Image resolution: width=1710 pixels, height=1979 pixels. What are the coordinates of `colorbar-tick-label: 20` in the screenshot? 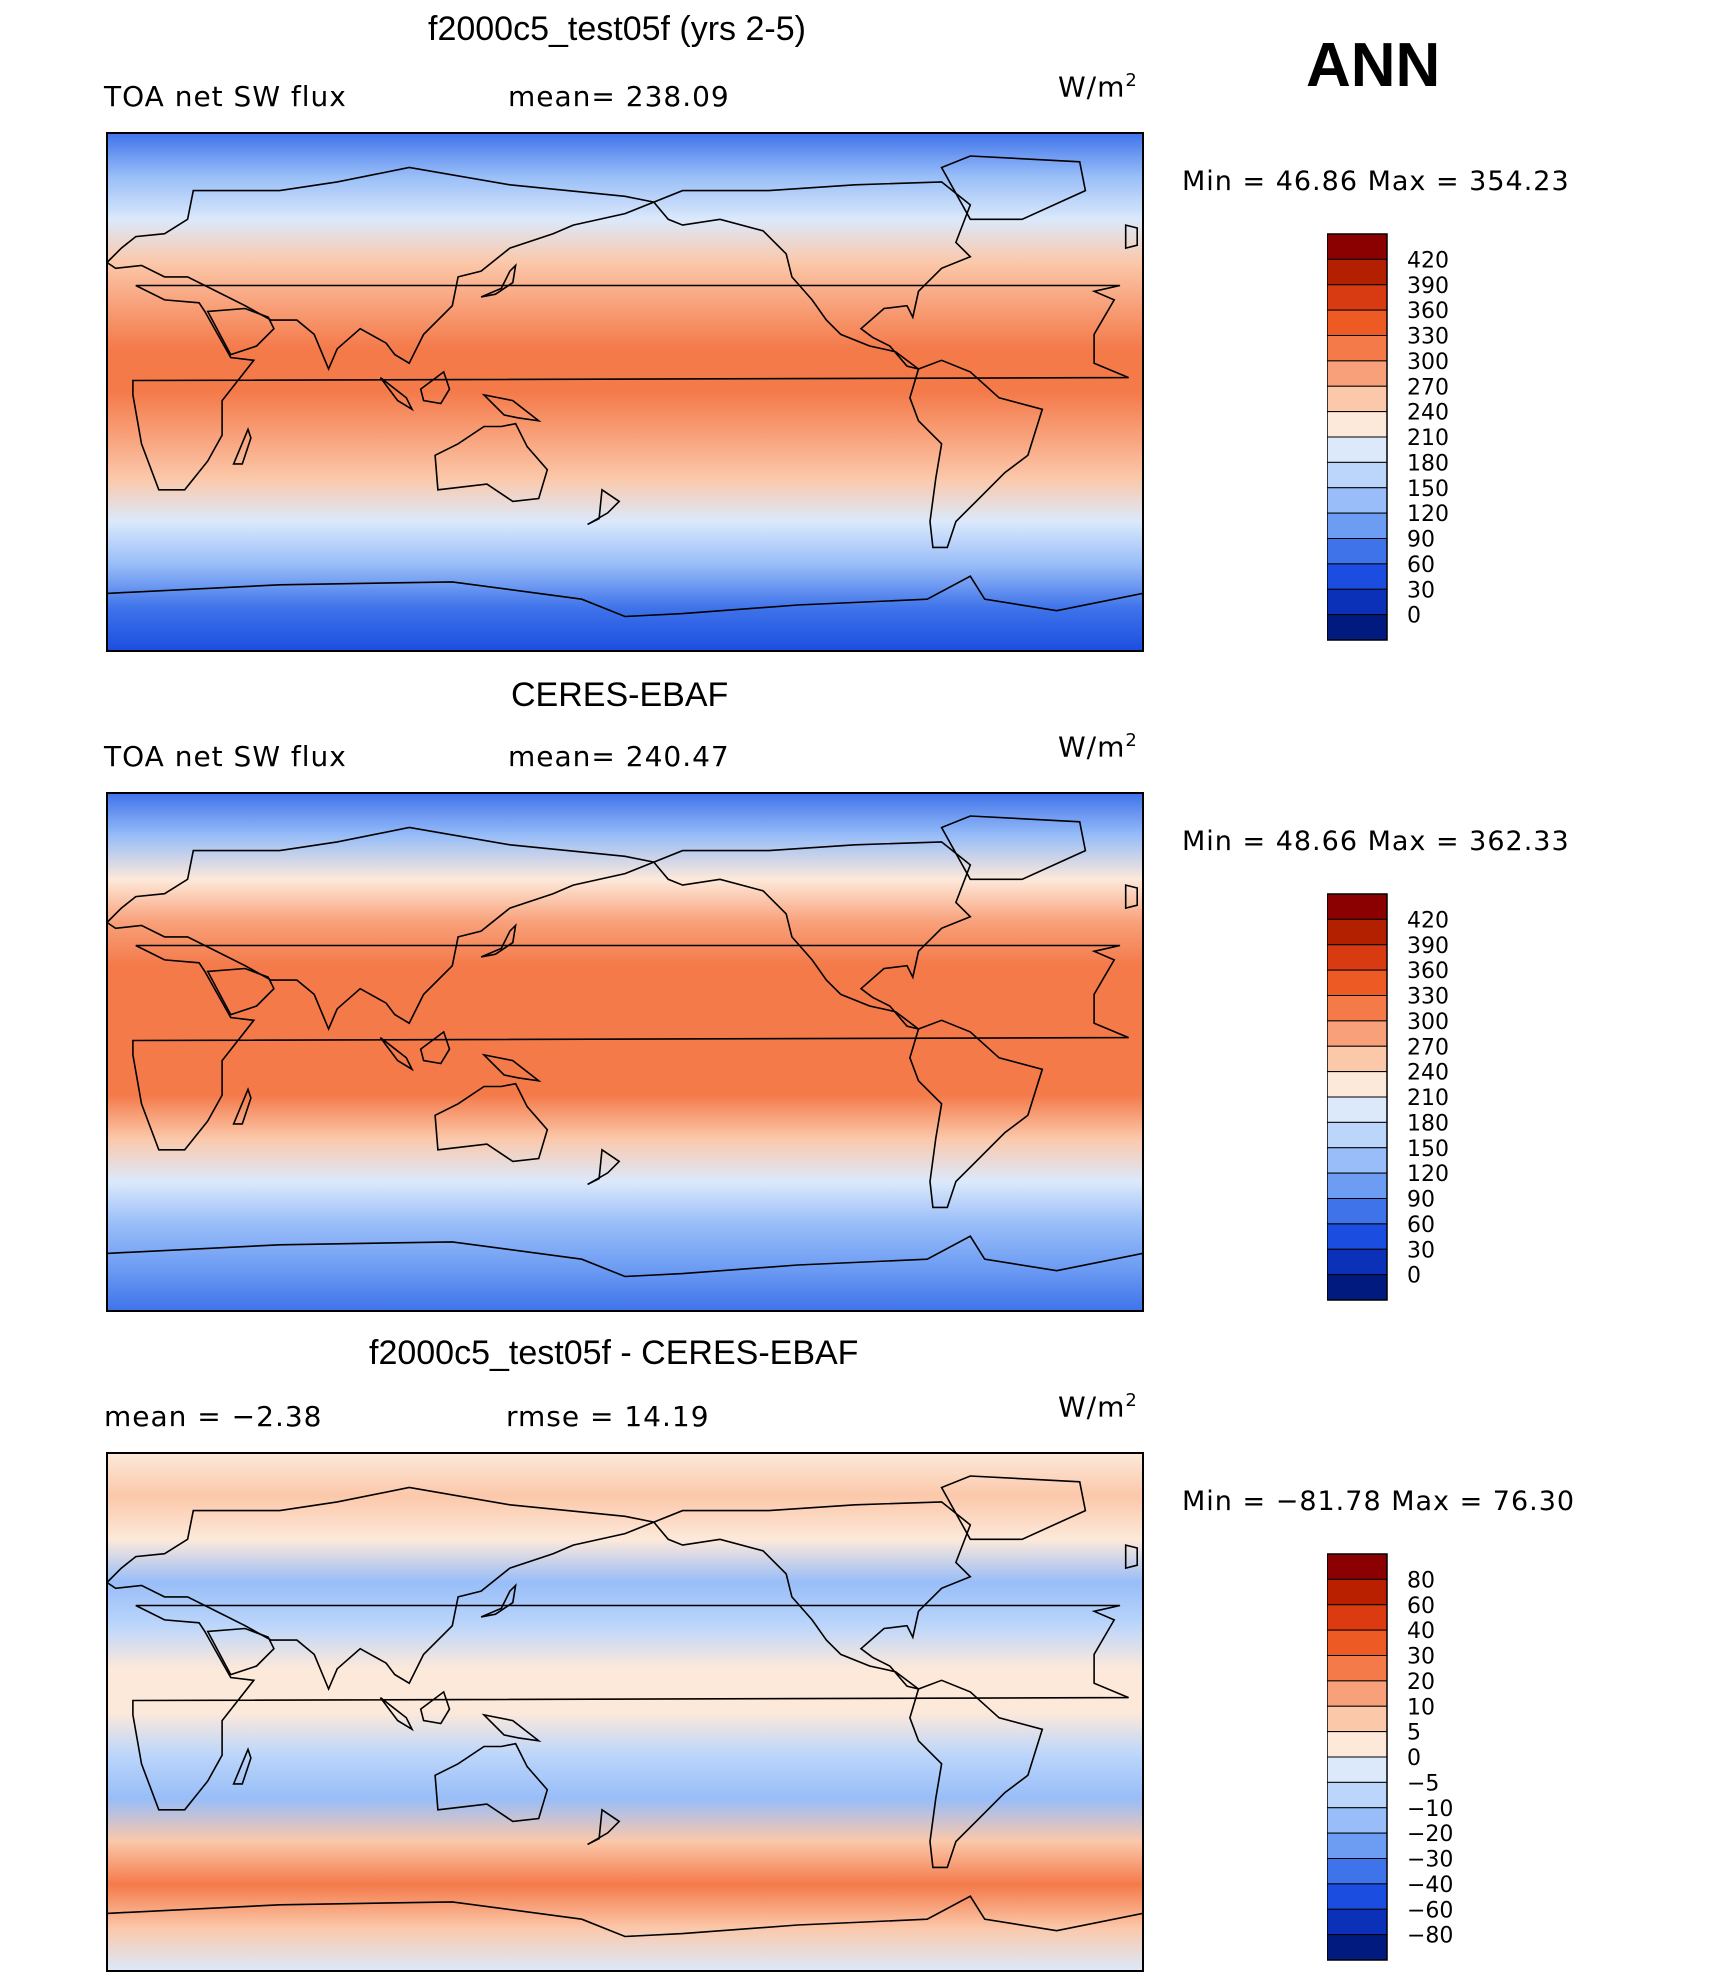 It's located at (1421, 1682).